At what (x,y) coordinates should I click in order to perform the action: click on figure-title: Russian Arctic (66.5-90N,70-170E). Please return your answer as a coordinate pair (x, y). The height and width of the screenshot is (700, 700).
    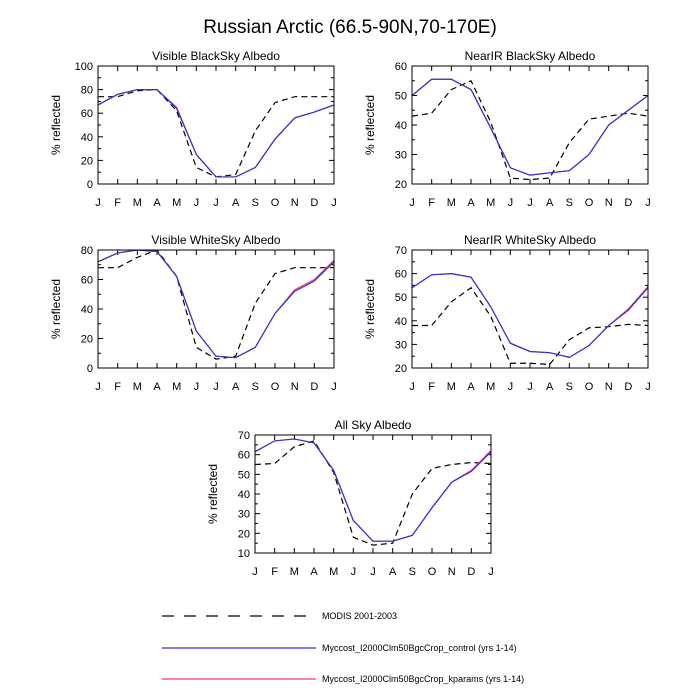
    Looking at the image, I should click on (350, 27).